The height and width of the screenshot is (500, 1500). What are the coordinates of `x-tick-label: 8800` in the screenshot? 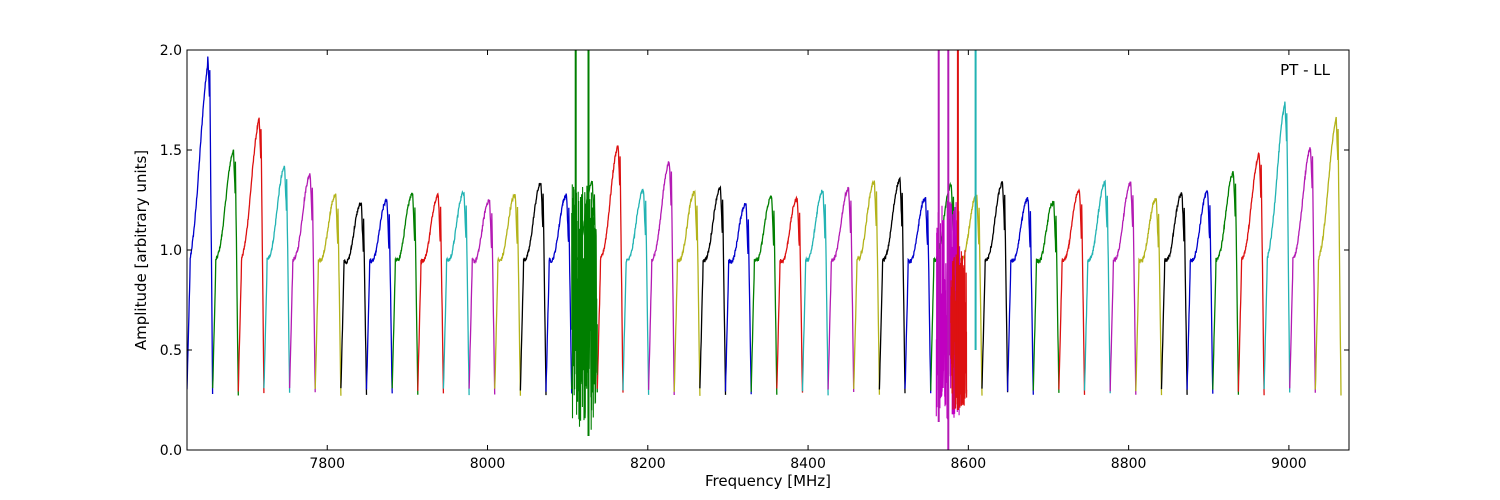 It's located at (1129, 464).